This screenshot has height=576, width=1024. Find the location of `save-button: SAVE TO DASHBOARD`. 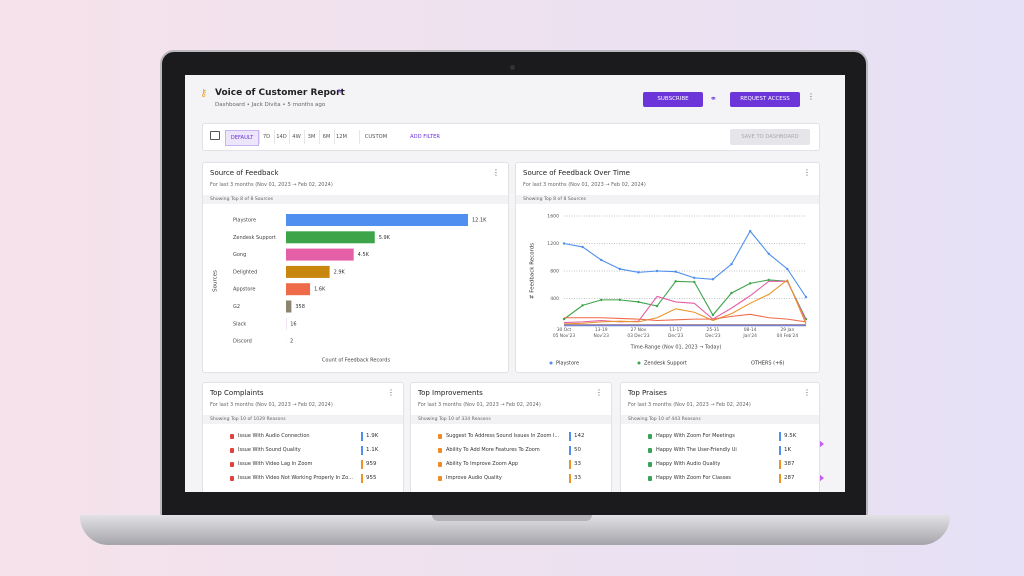

save-button: SAVE TO DASHBOARD is located at coordinates (770, 137).